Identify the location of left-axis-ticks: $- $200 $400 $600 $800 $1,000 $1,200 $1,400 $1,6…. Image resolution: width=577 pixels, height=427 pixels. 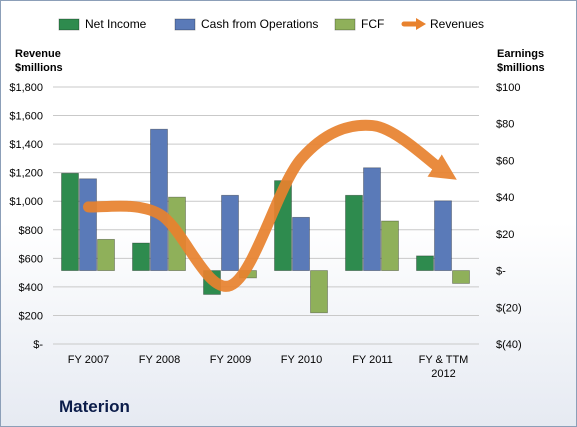
(26, 216).